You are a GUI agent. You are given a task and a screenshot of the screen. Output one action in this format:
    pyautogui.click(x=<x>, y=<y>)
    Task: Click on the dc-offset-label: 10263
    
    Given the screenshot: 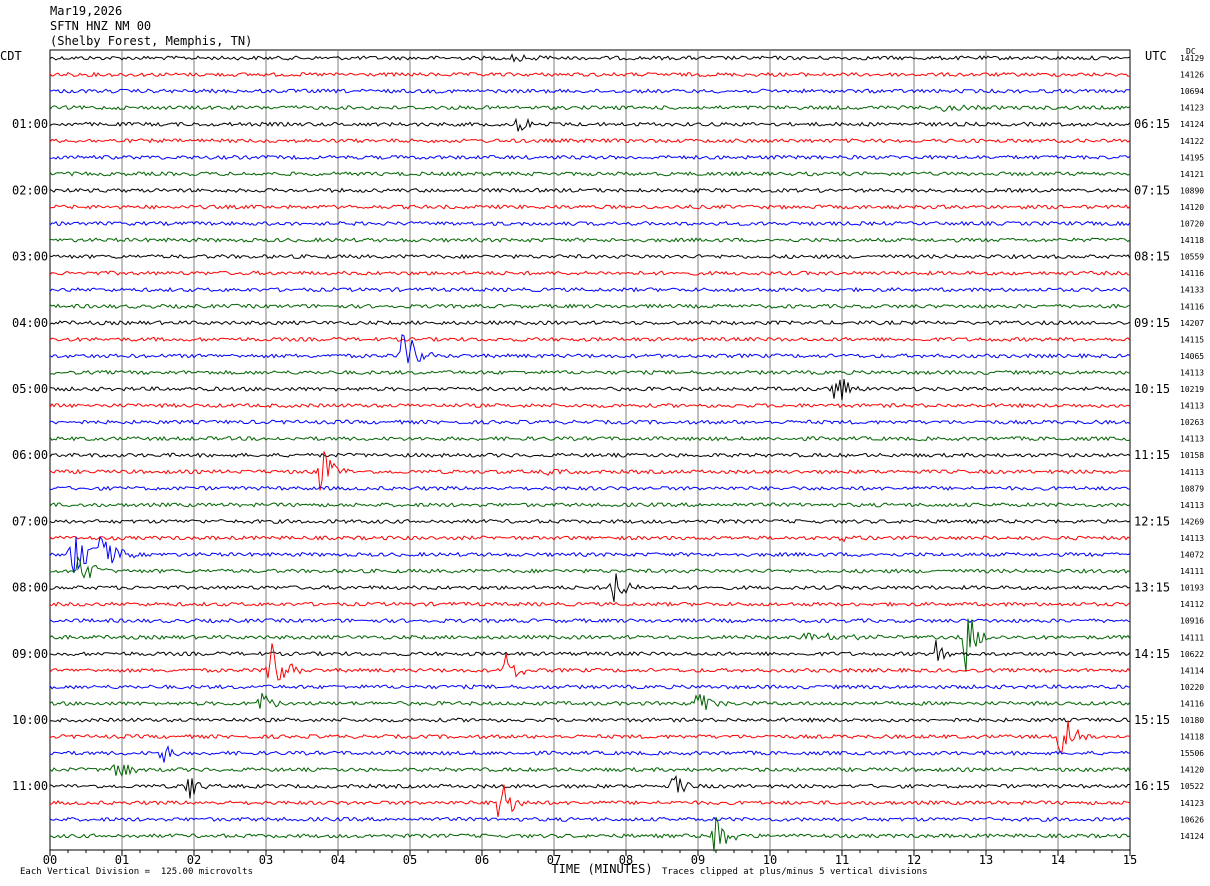 What is the action you would take?
    pyautogui.click(x=1192, y=422)
    